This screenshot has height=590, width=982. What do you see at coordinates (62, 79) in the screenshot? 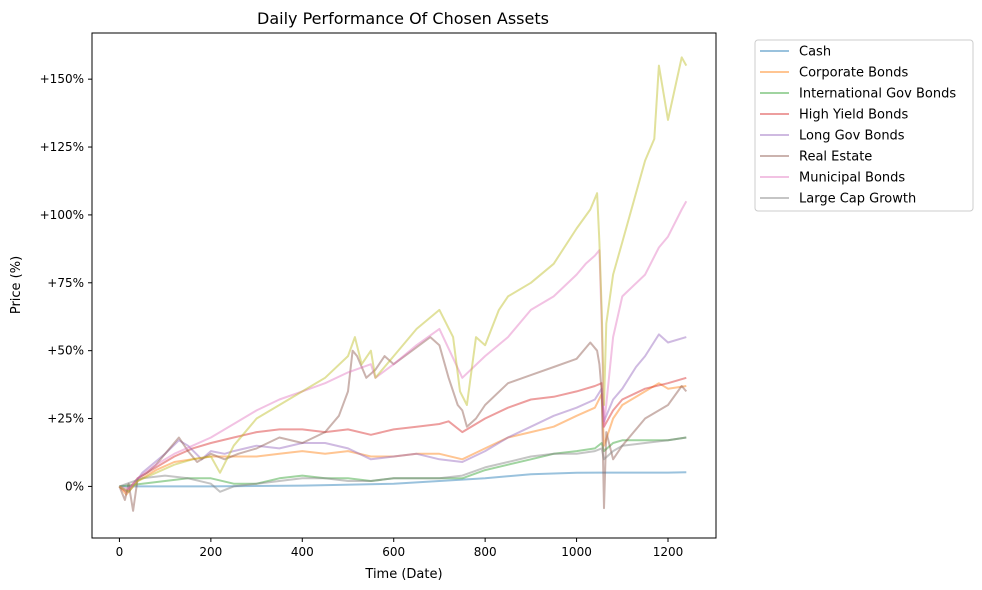
I see `y-tick-label: +150%` at bounding box center [62, 79].